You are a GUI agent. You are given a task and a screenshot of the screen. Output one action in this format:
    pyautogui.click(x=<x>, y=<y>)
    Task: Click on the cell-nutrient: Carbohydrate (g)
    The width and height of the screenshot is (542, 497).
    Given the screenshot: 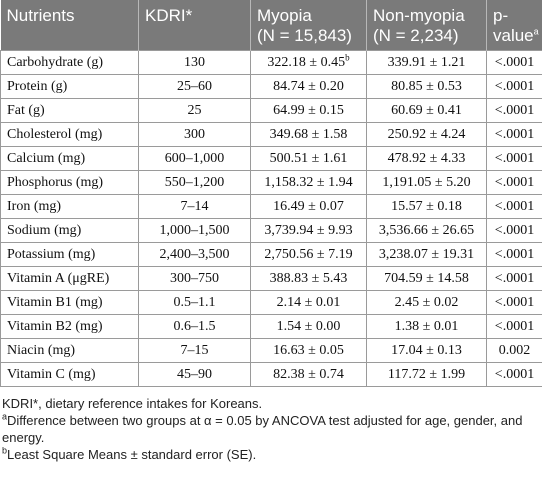 What is the action you would take?
    pyautogui.click(x=69, y=62)
    